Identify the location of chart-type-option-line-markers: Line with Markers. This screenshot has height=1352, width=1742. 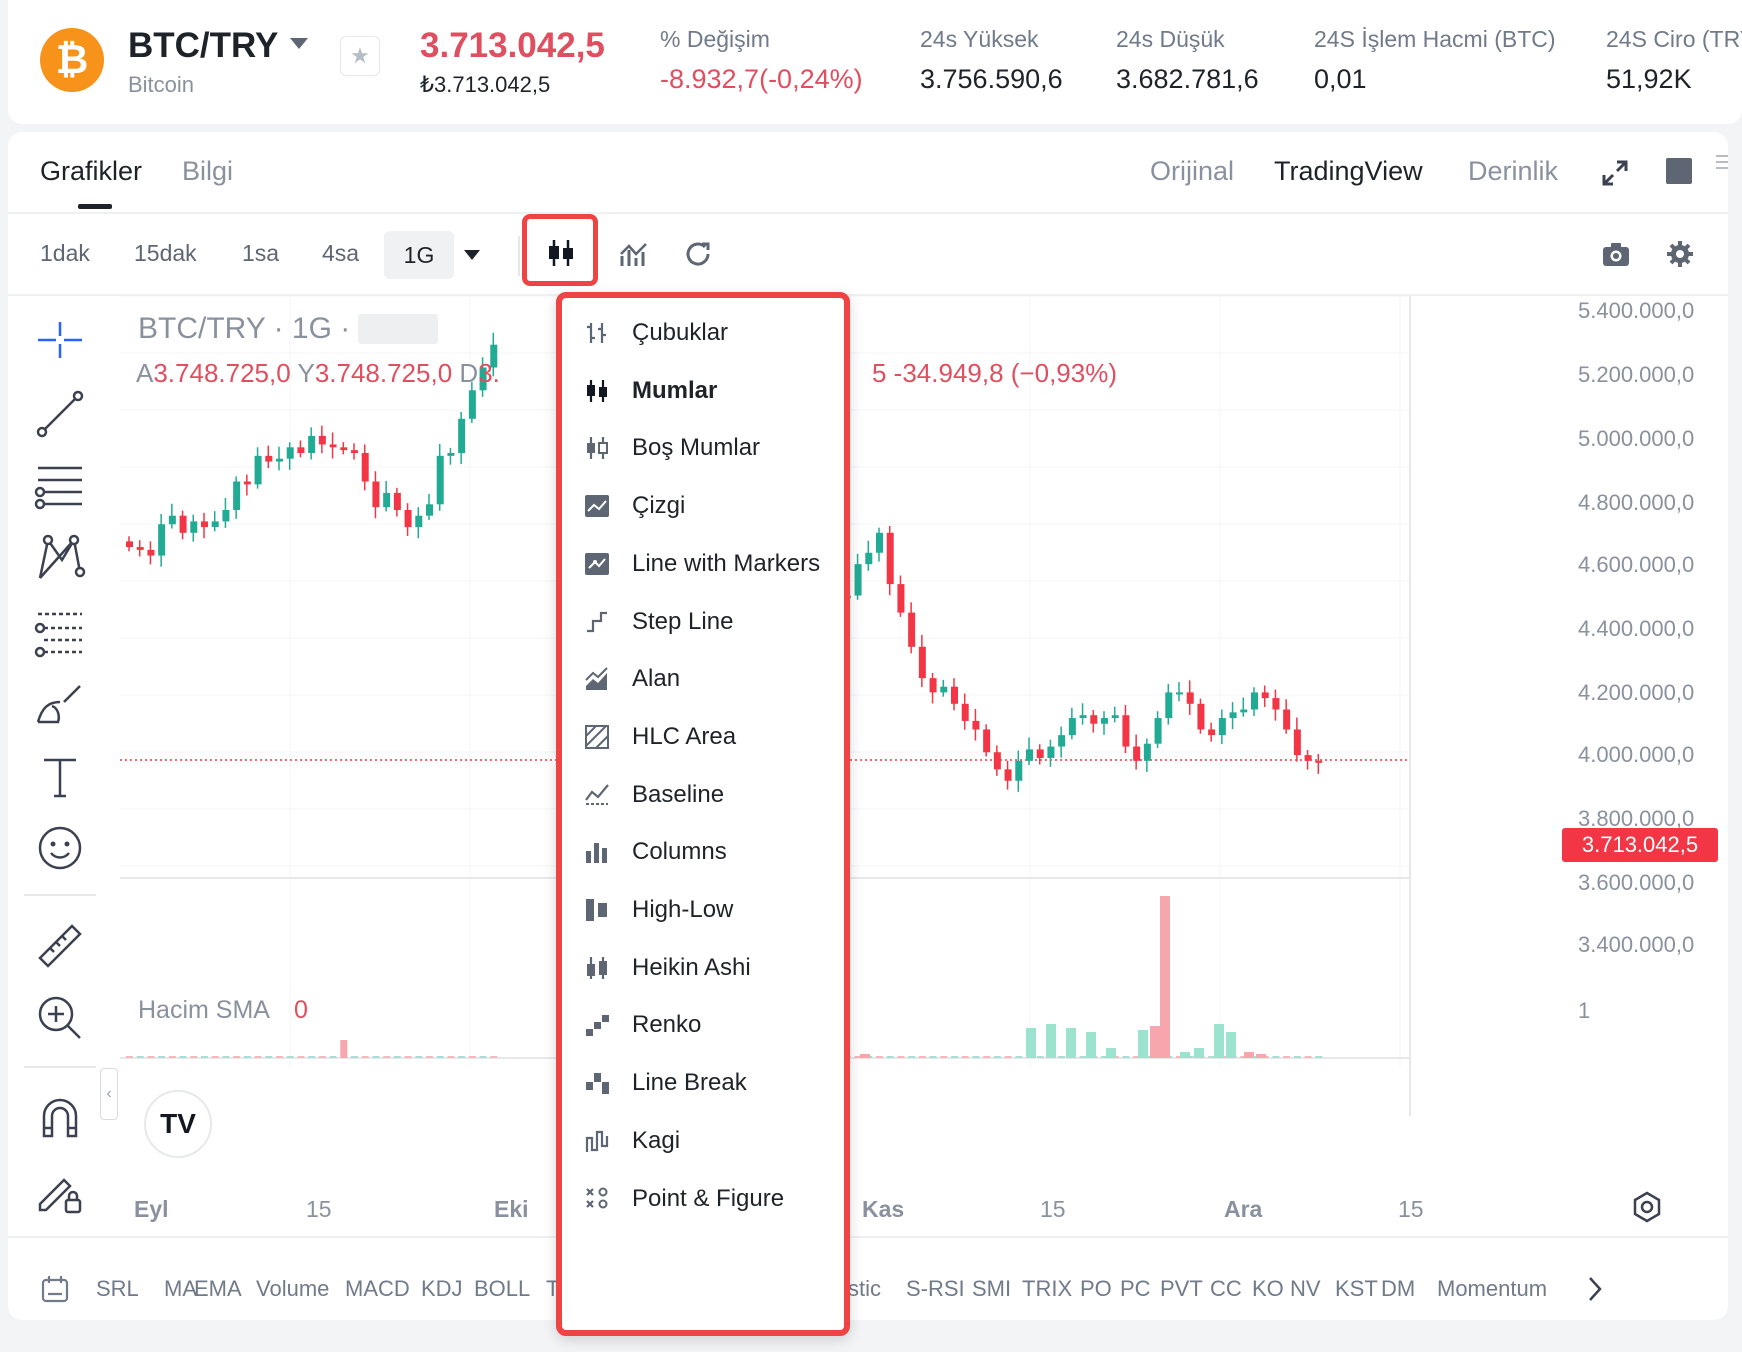
(703, 565).